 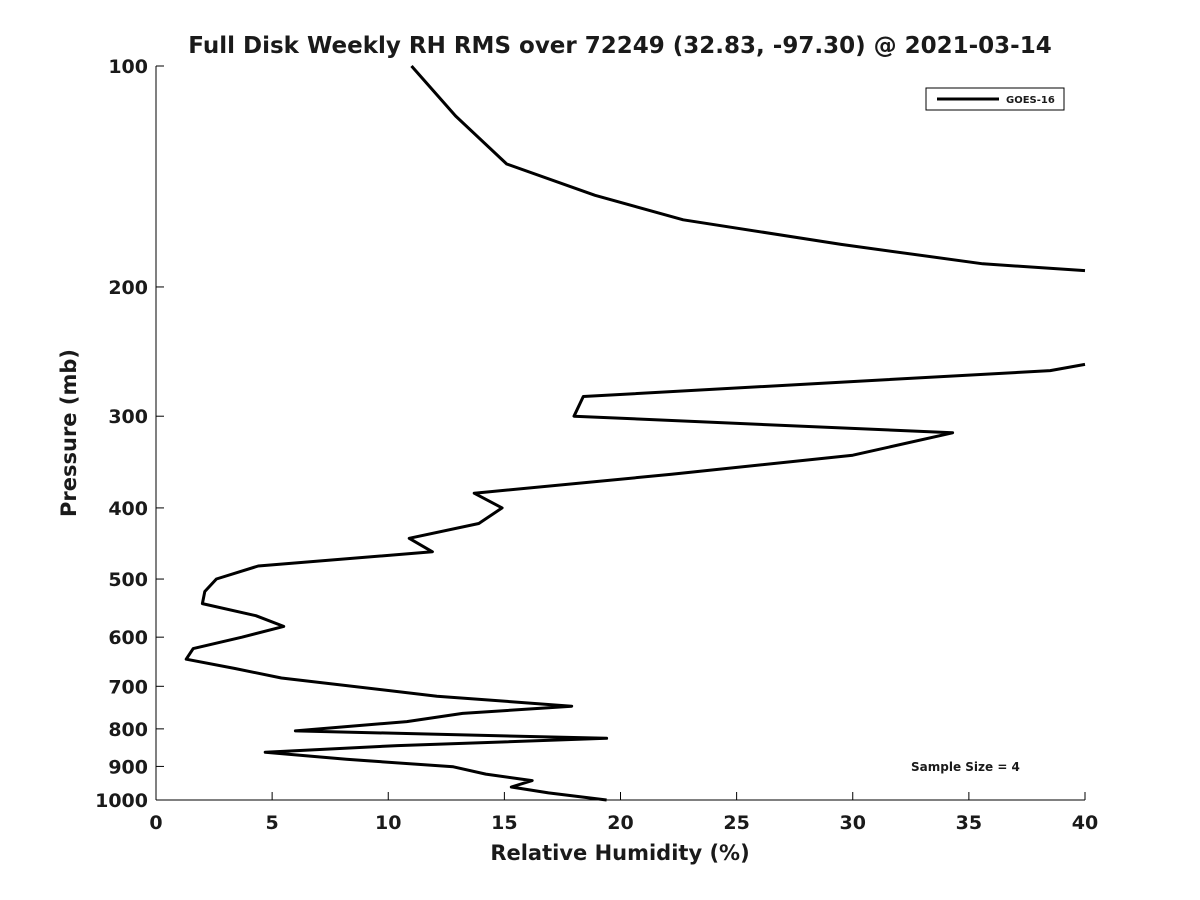 I want to click on x-tick-label: 10, so click(x=388, y=823).